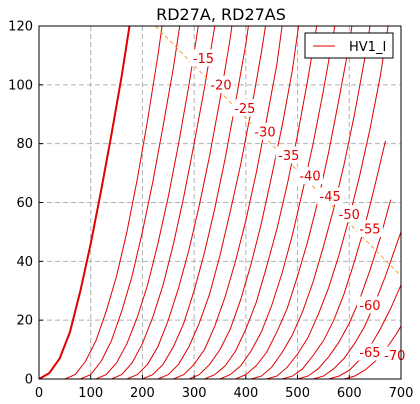 The image size is (420, 404). I want to click on curve-label: -45, so click(330, 197).